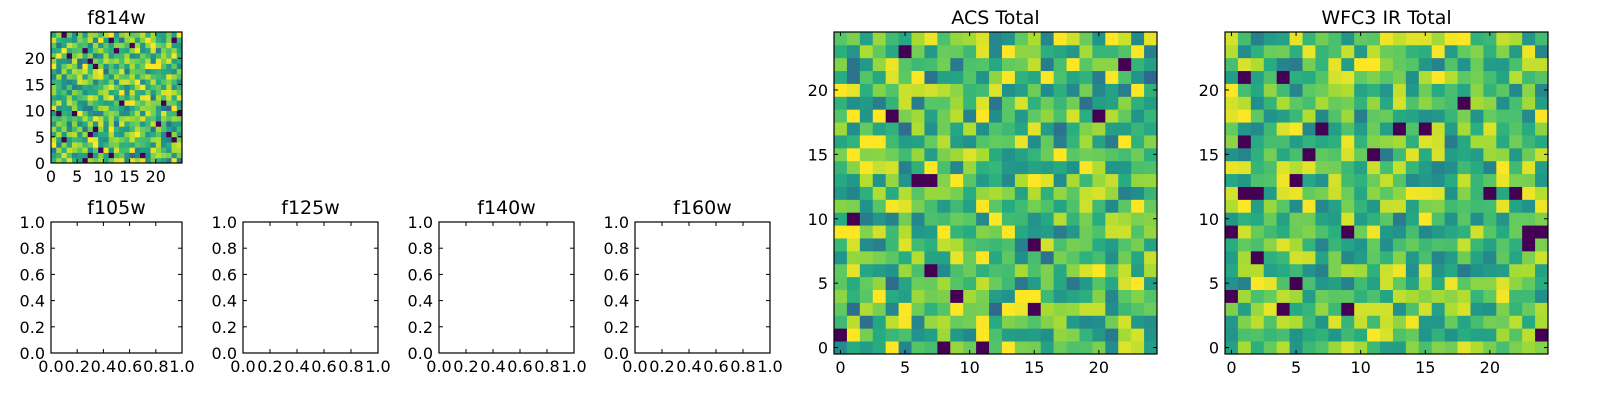 Image resolution: width=1600 pixels, height=400 pixels. I want to click on y-tick-label: 0.0, so click(420, 353).